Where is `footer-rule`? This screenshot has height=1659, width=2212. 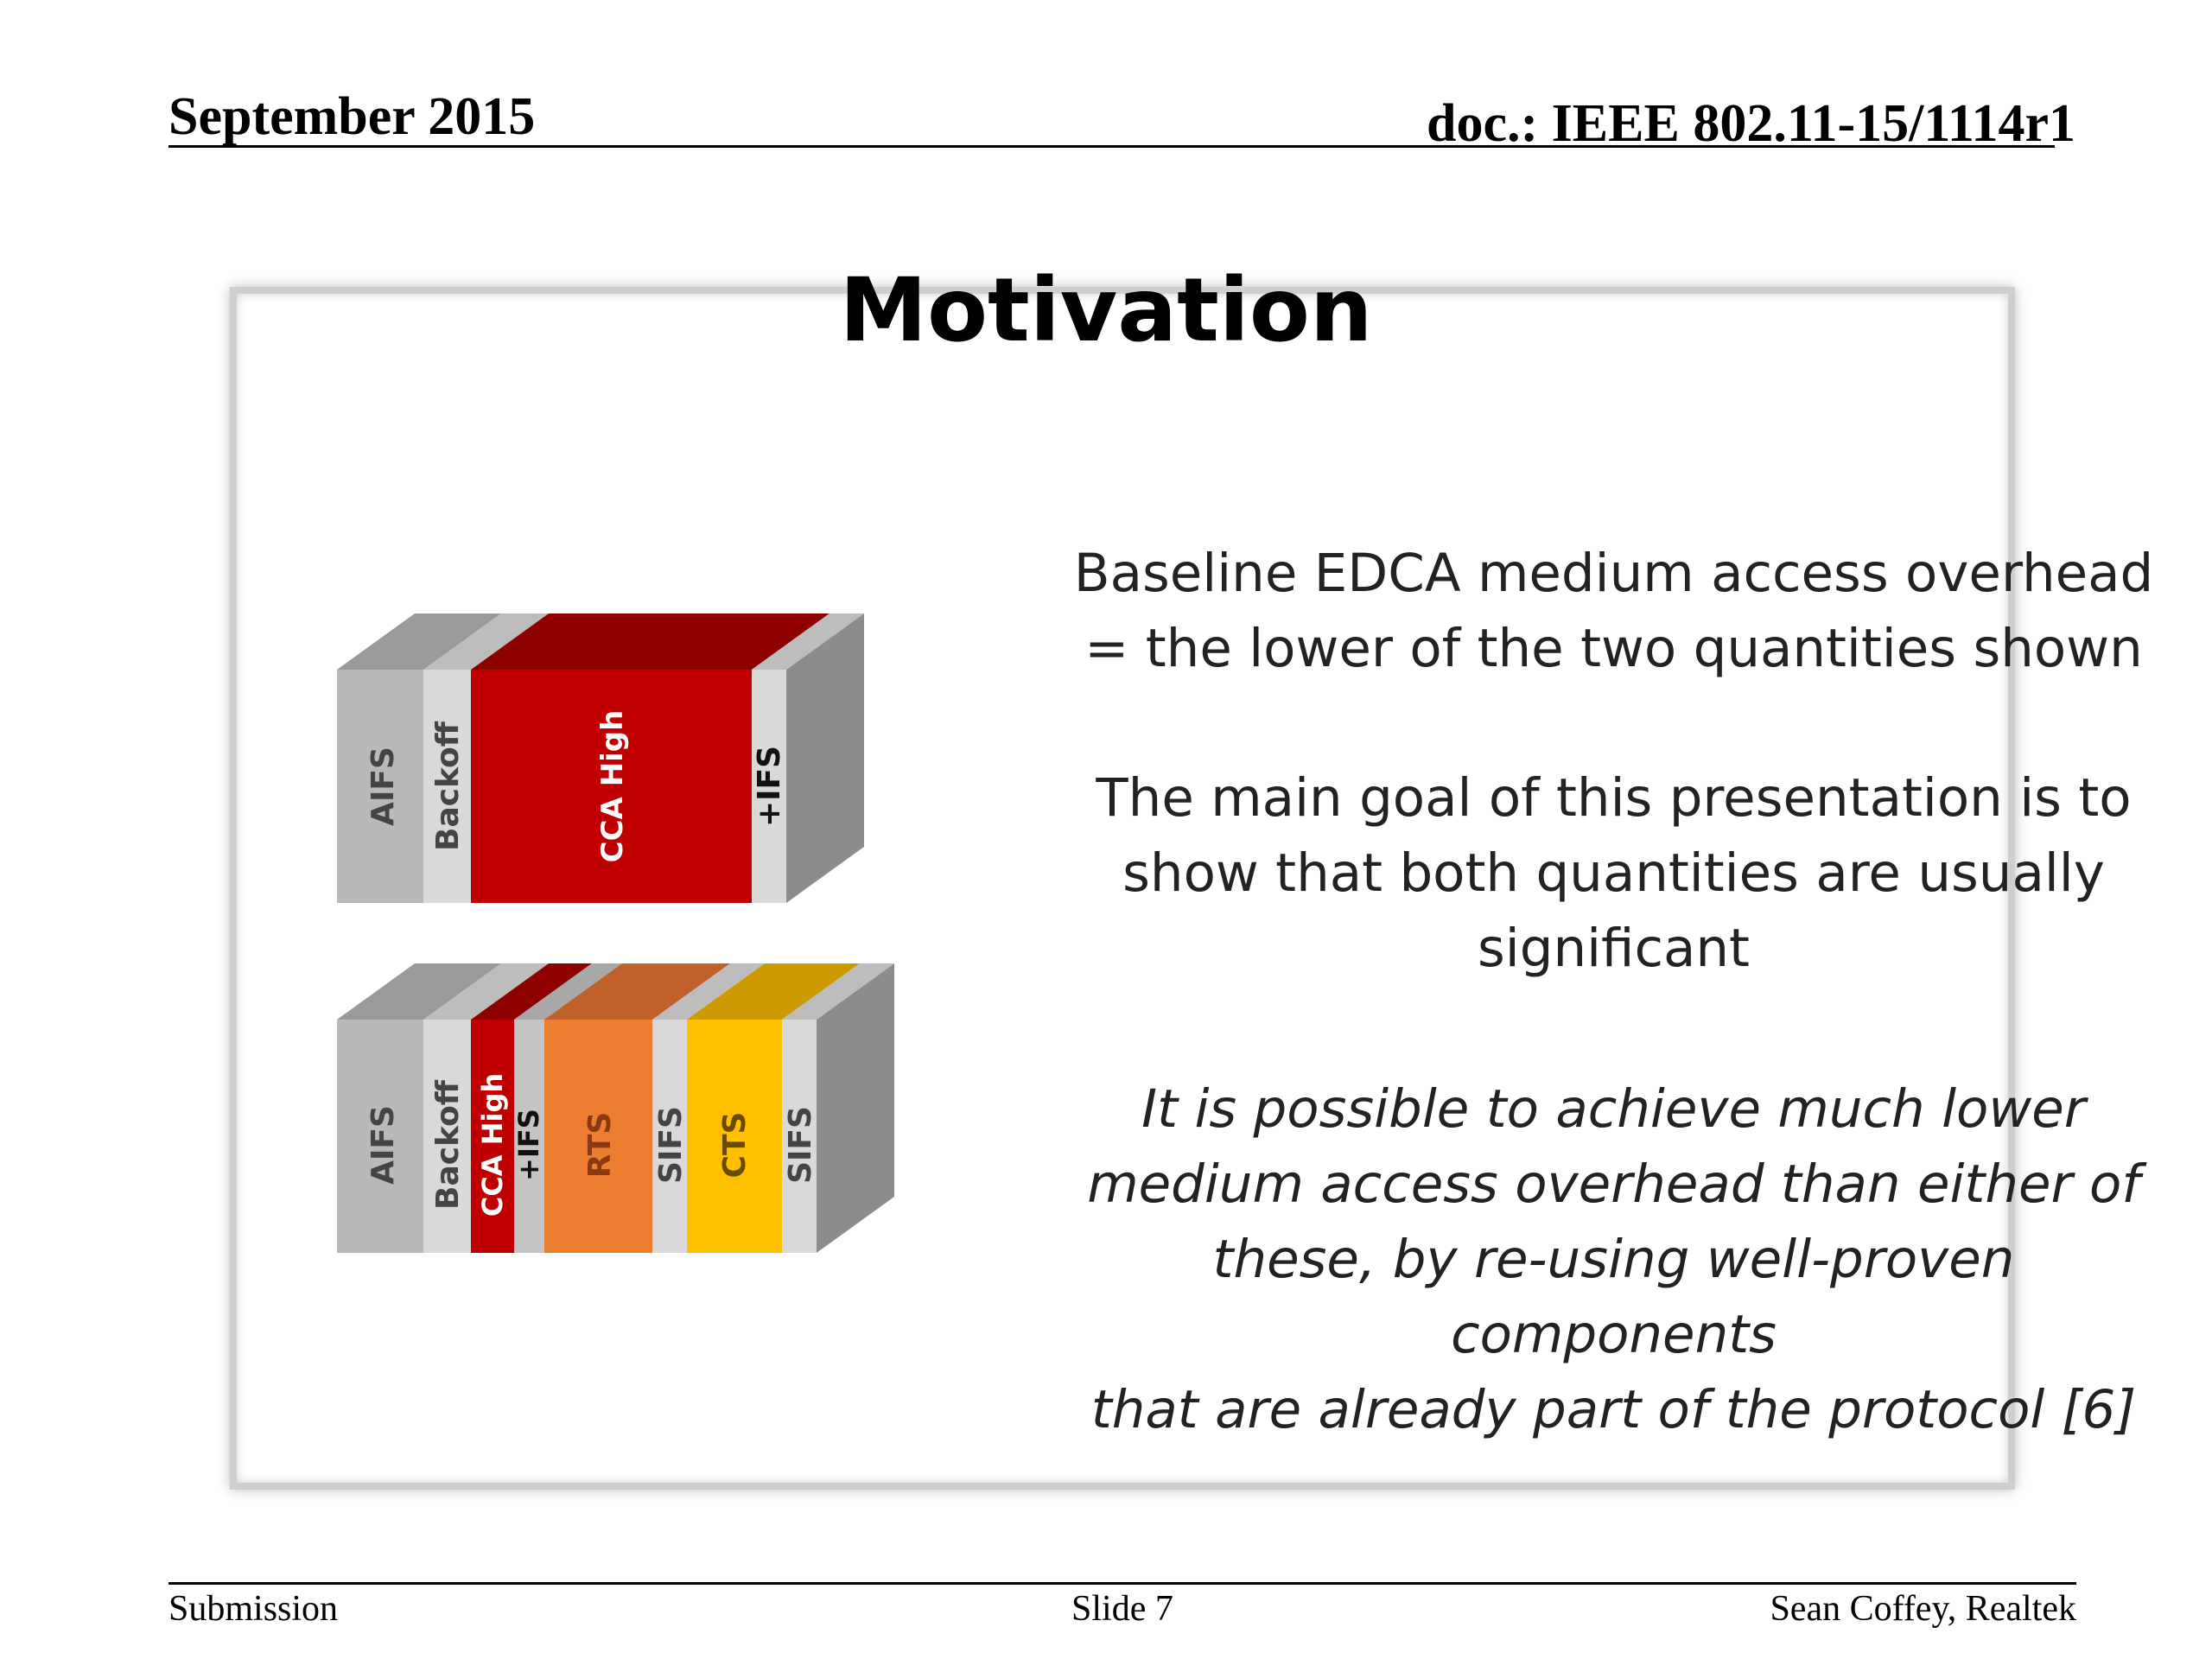
footer-rule is located at coordinates (1122, 1583).